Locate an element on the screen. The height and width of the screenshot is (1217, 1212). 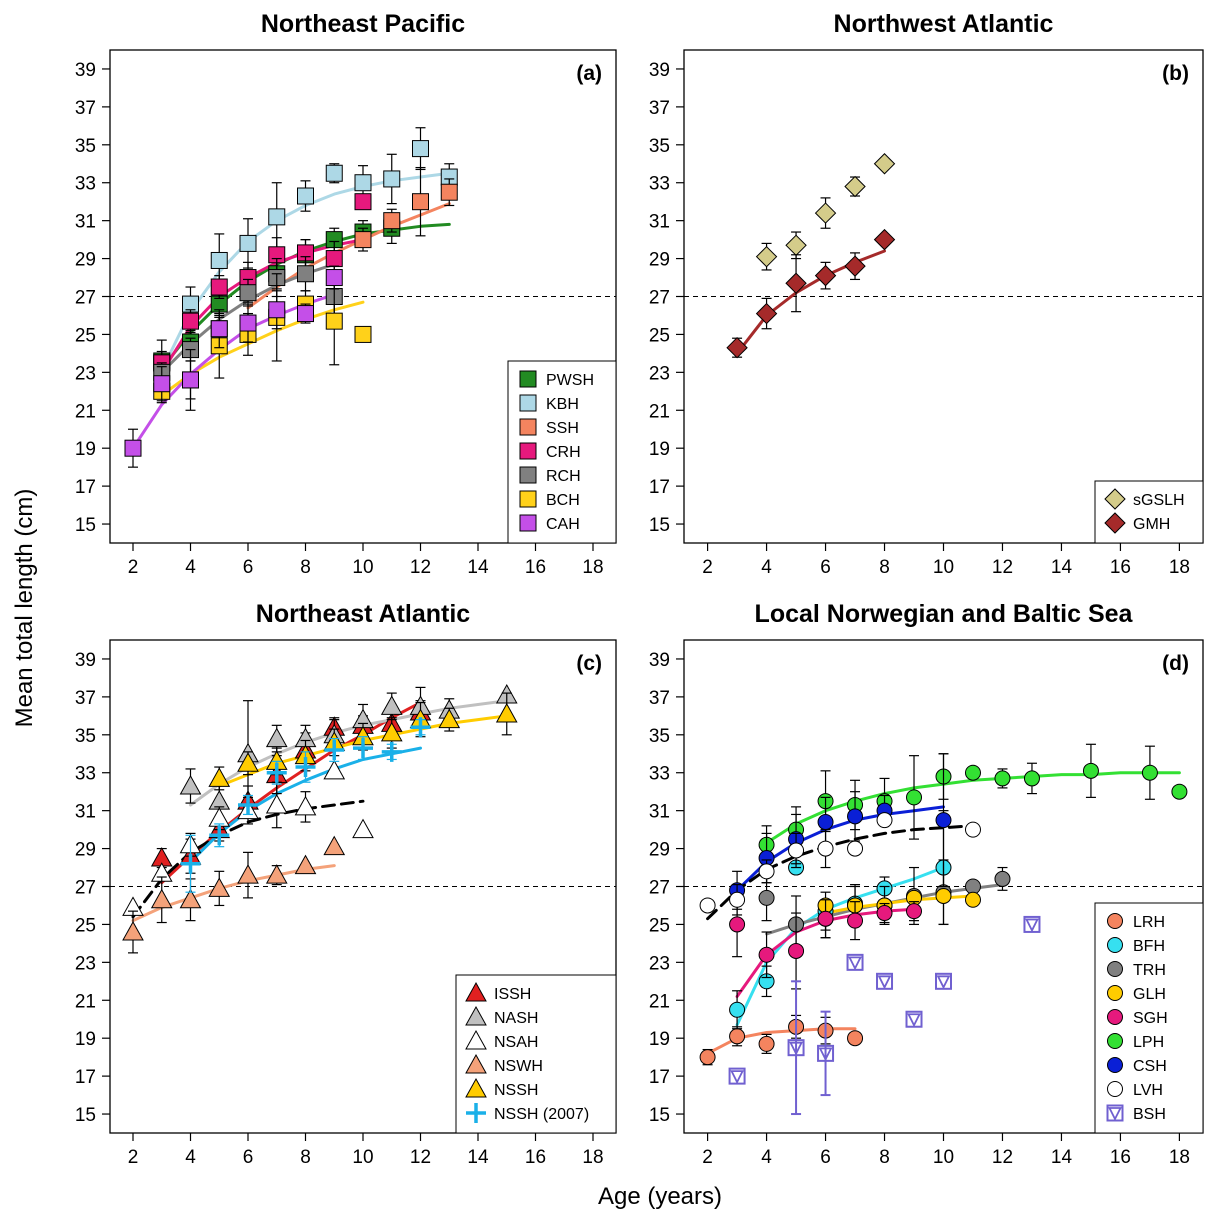
panel-letter: (c) is located at coordinates (589, 663).